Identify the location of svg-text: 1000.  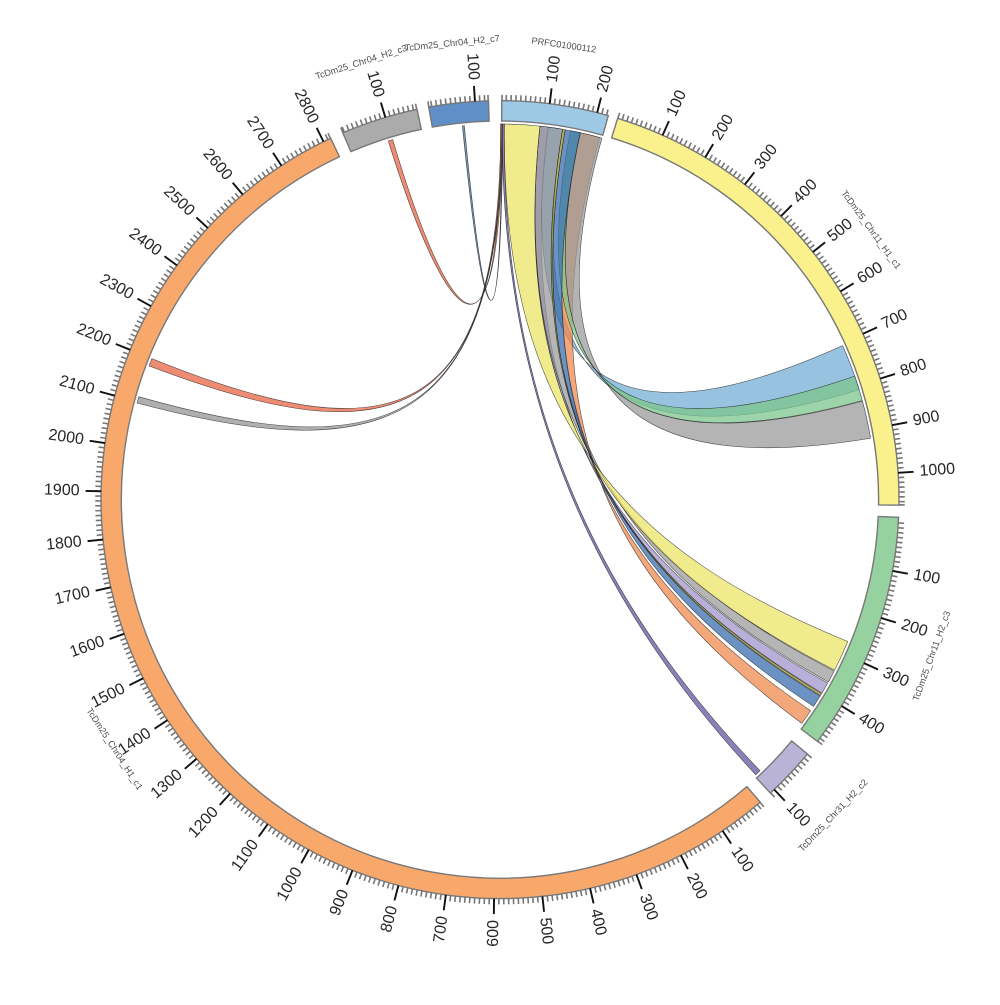
(937, 469).